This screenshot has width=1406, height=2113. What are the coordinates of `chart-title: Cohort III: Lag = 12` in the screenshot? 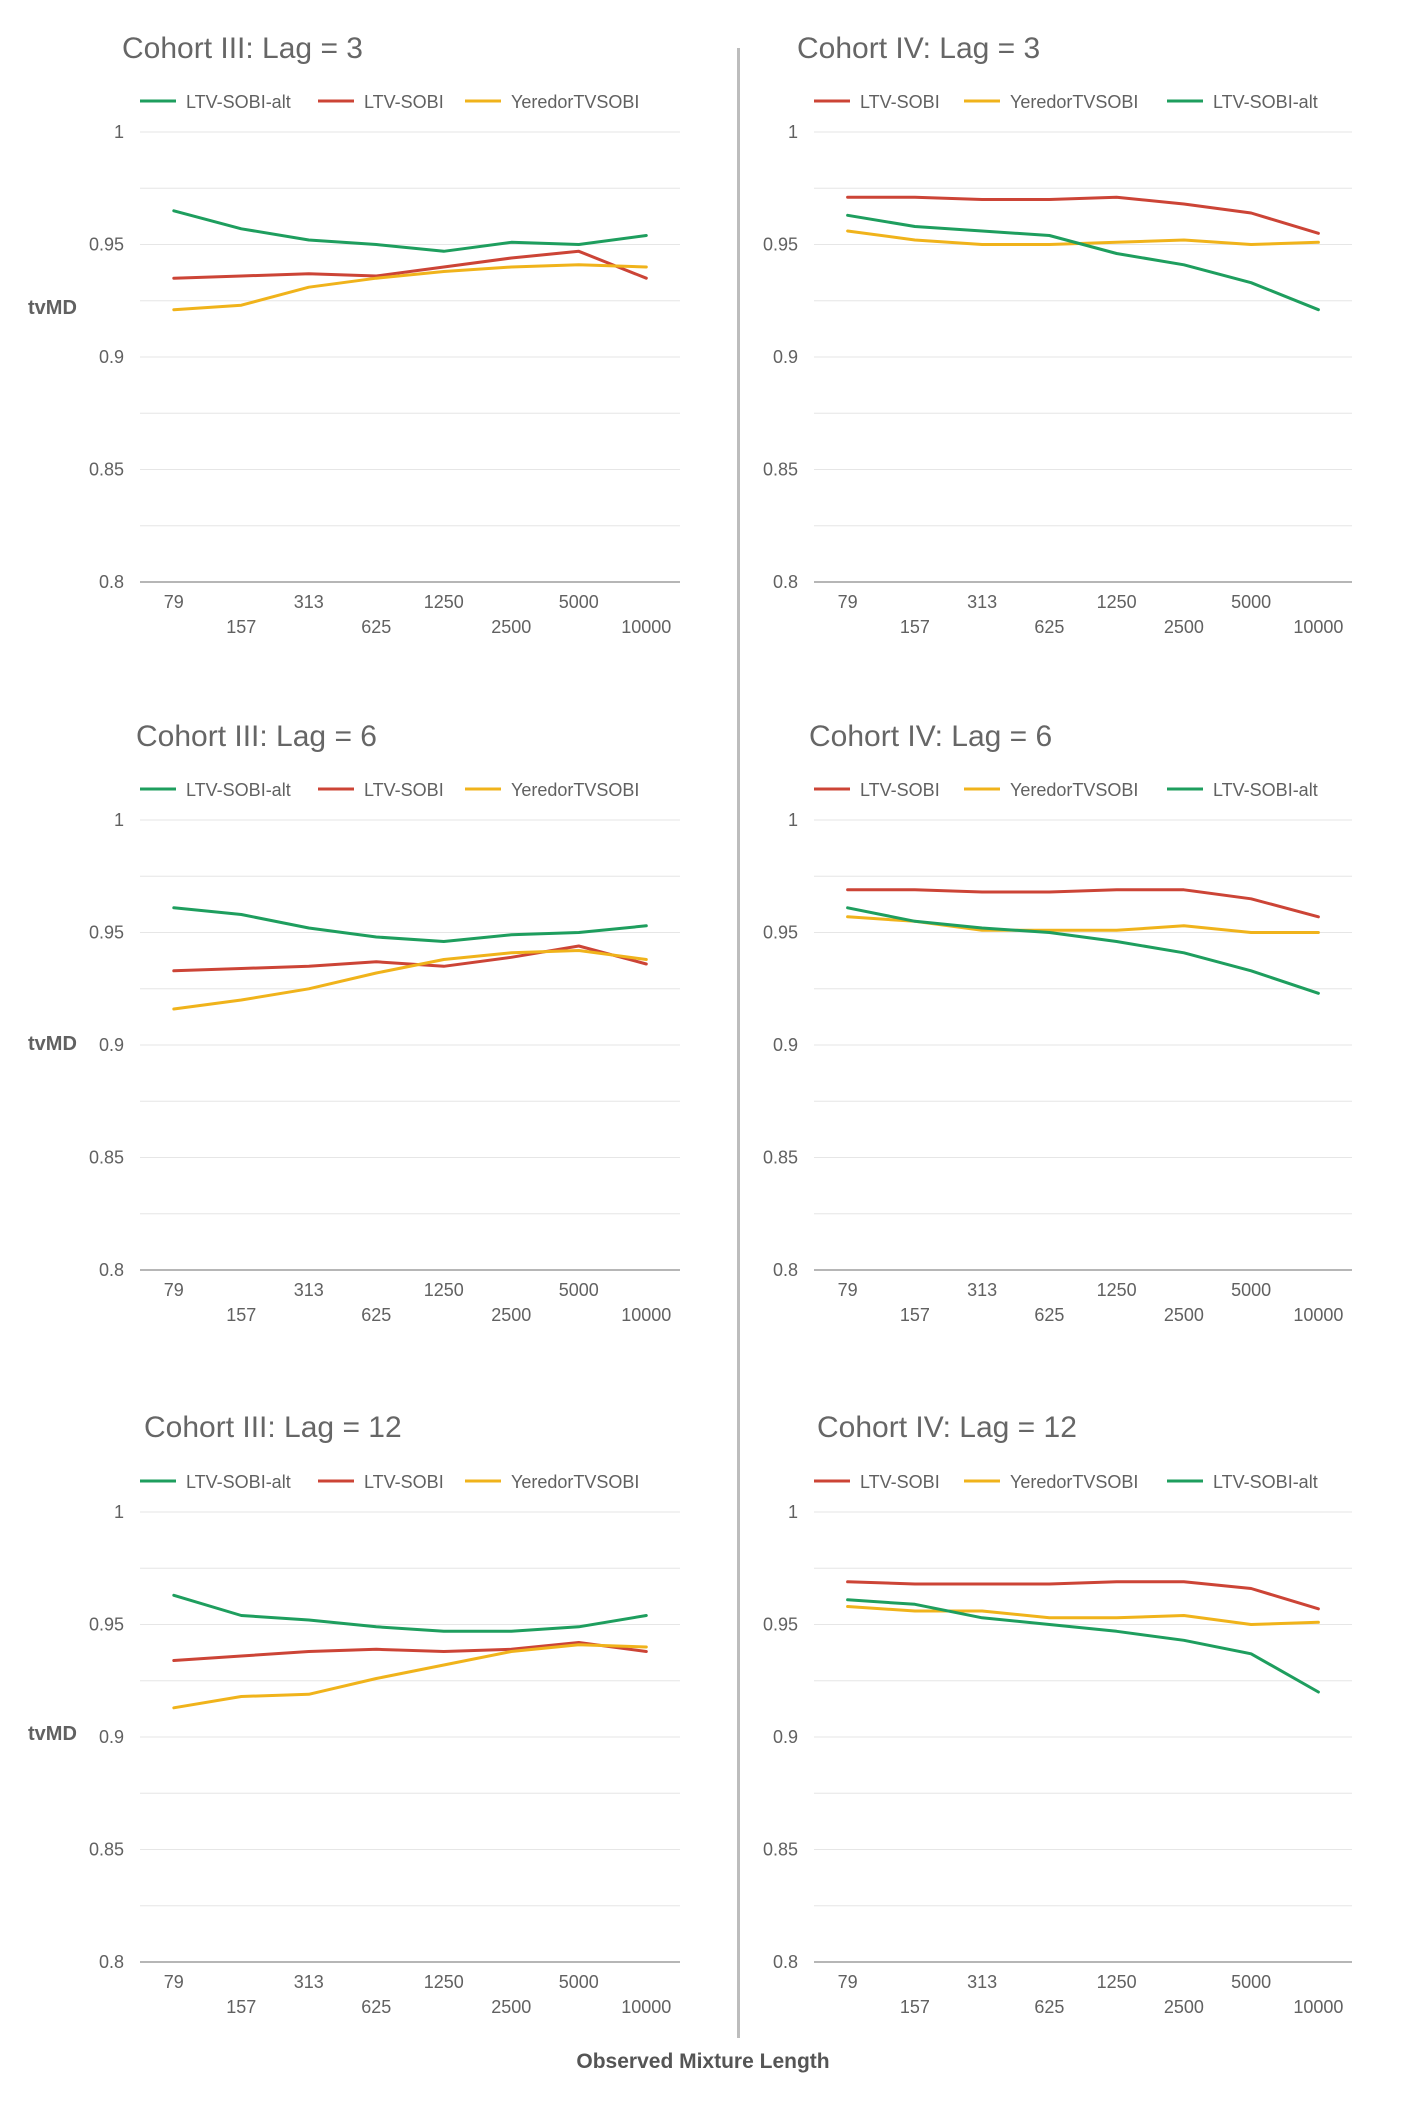 It's located at (273, 1427).